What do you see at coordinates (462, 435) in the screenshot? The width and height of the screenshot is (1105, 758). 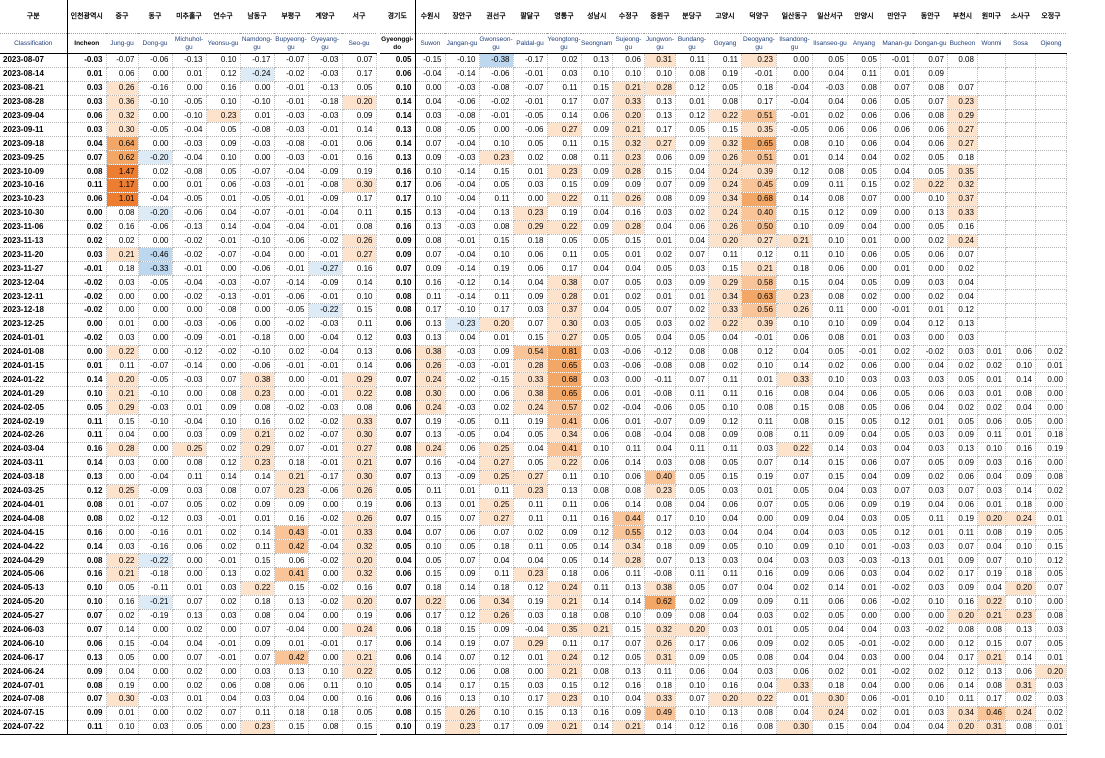 I see `table-cell: -0.05` at bounding box center [462, 435].